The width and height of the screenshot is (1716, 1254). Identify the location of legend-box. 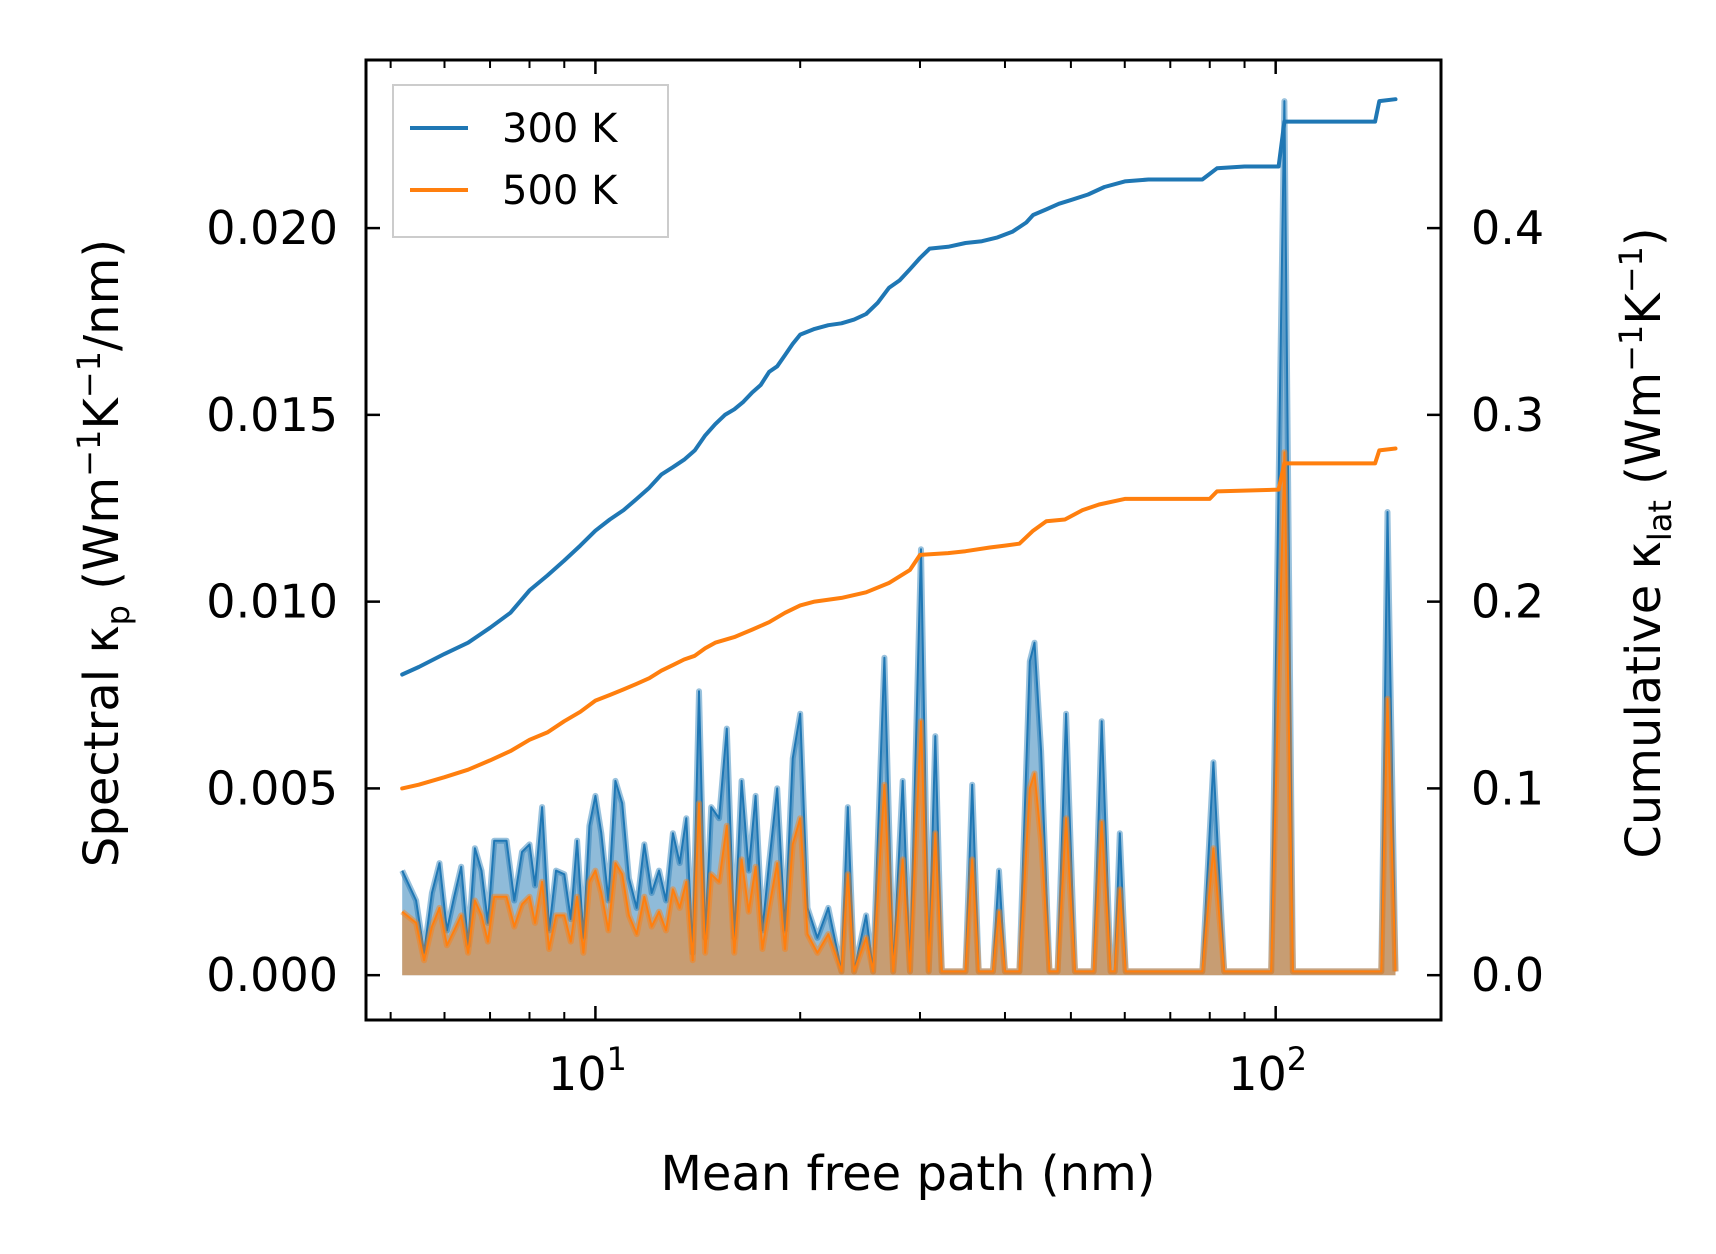
(530, 161).